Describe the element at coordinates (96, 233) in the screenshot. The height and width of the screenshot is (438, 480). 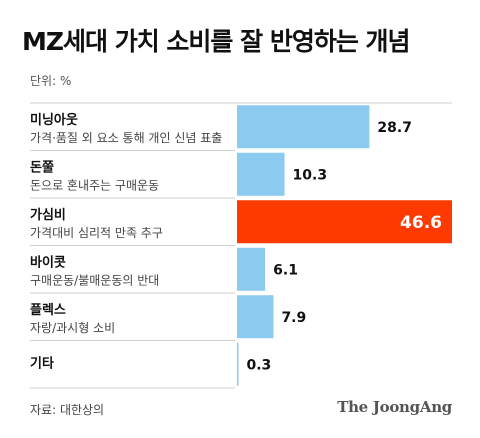
I see `category-description: 가격대비 심리적 만족 추구` at that location.